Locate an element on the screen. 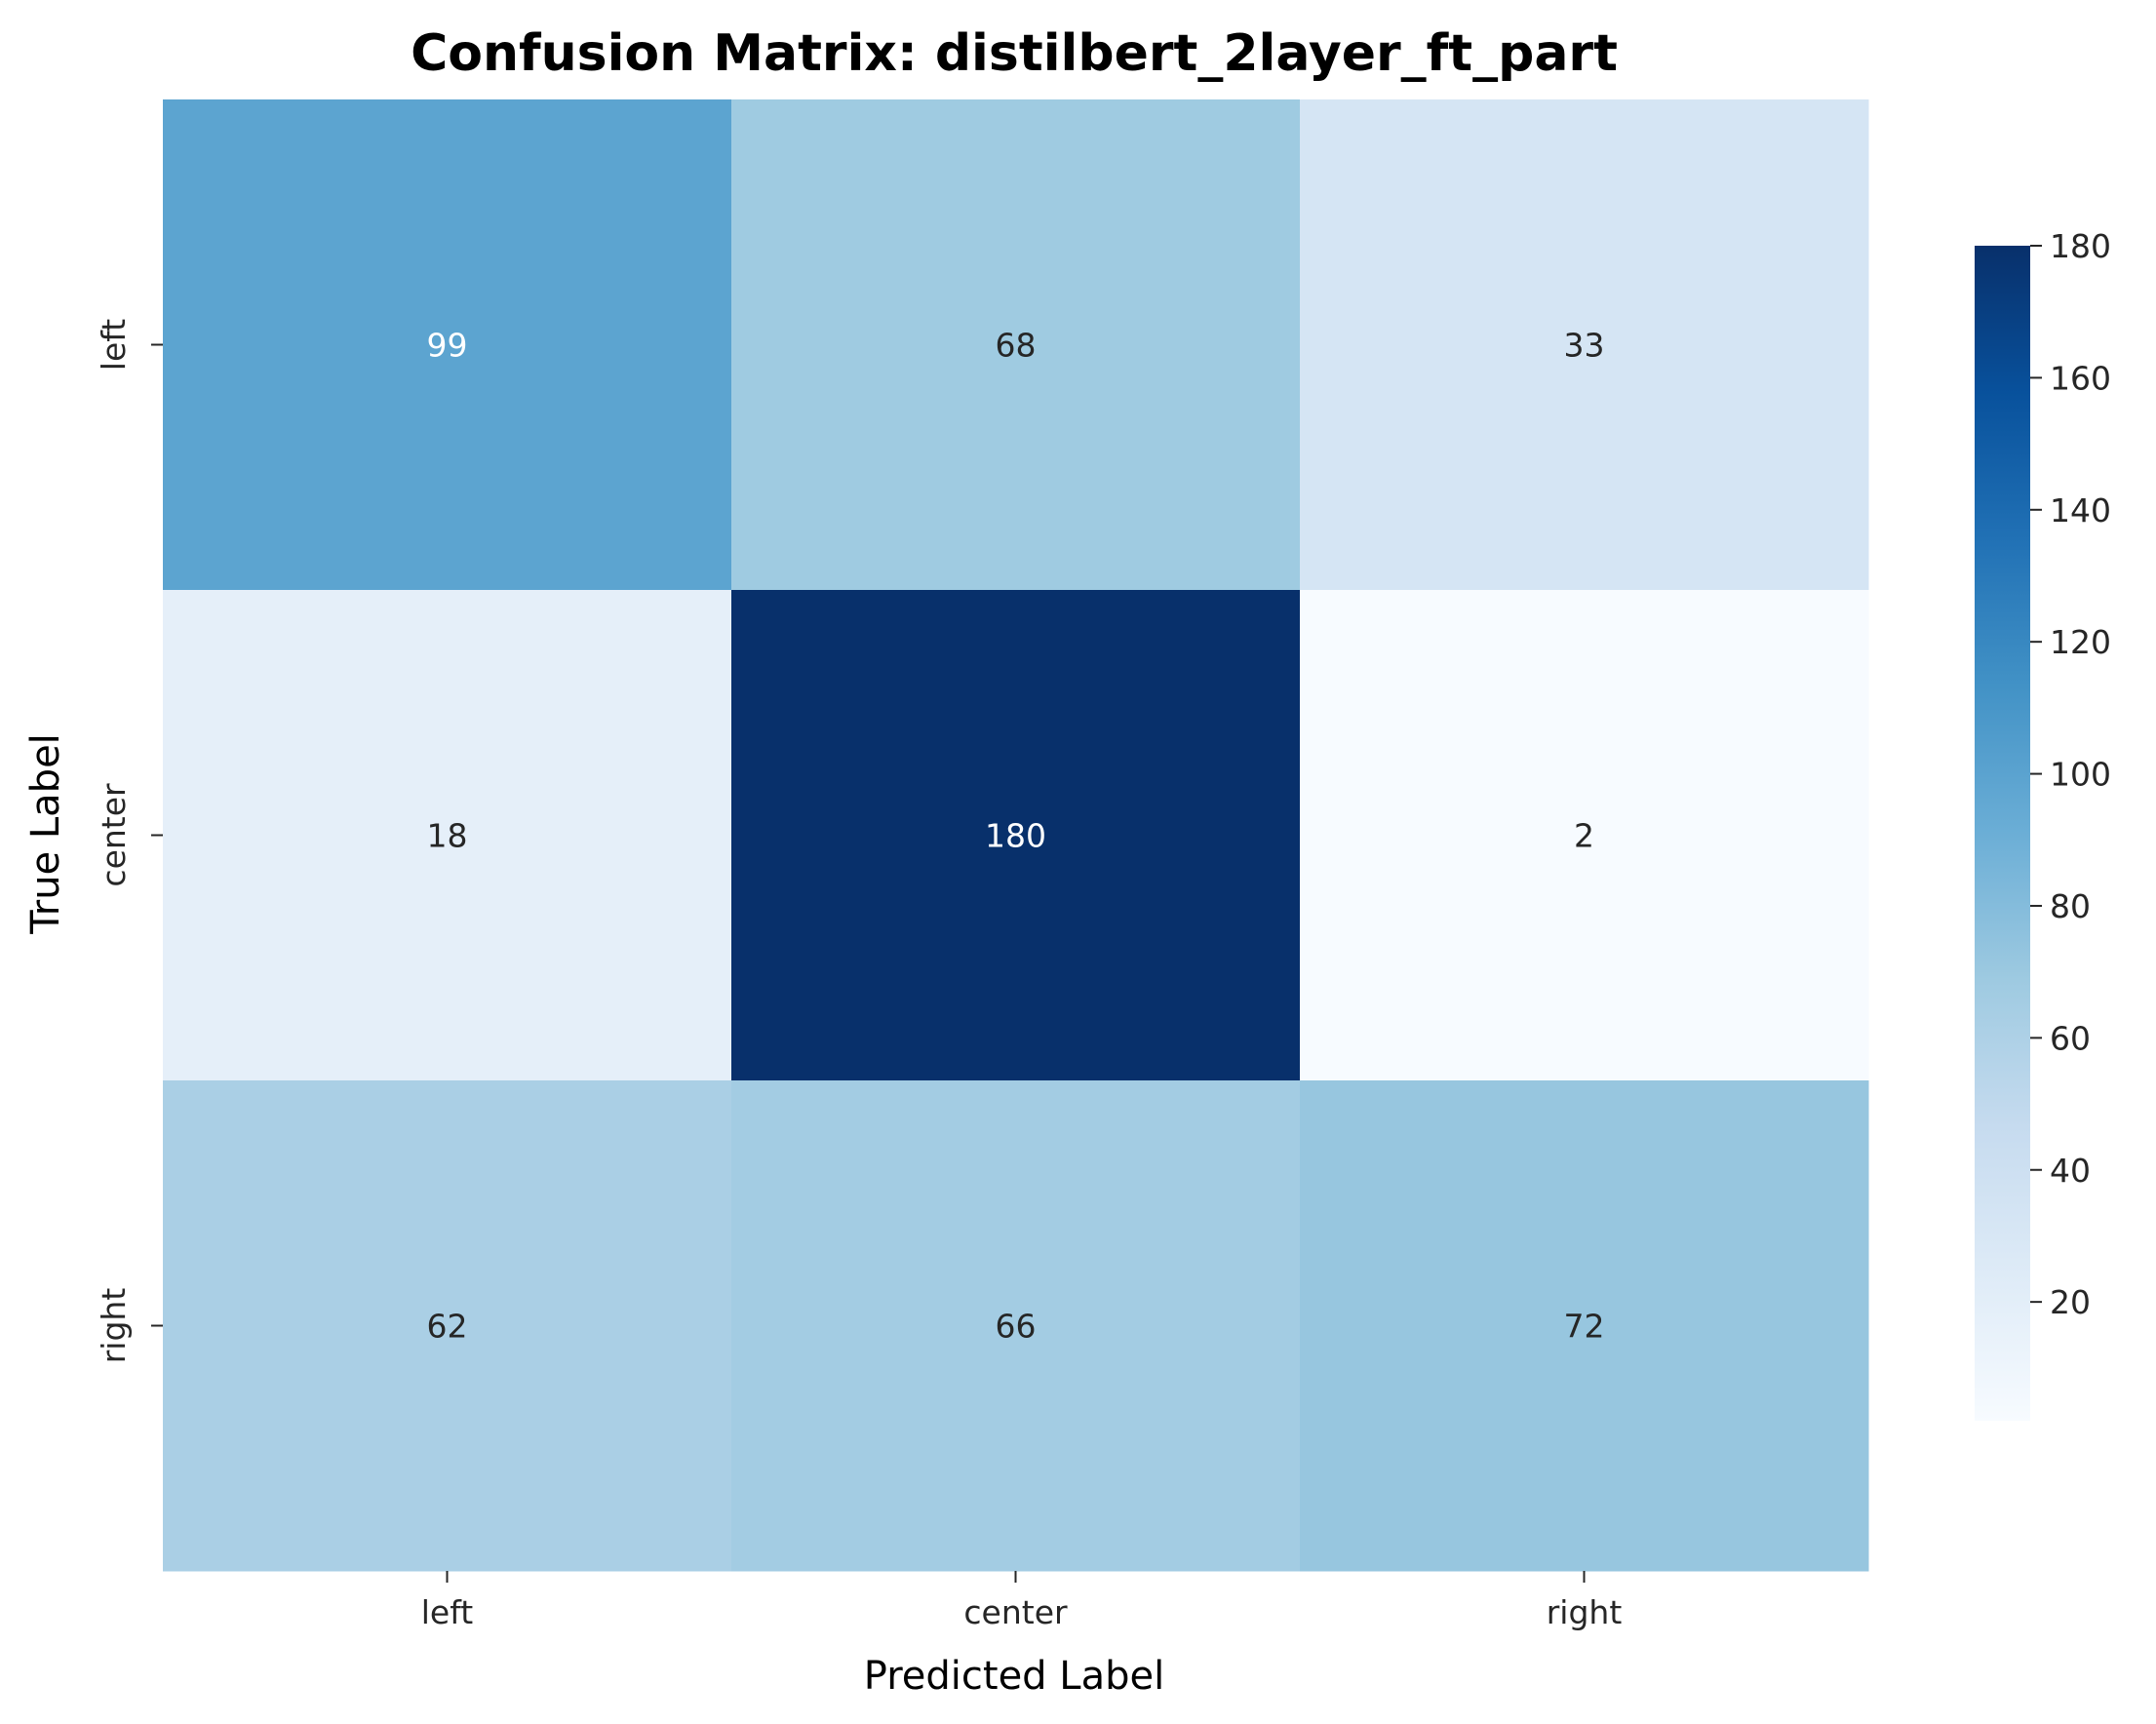 This screenshot has height=1724, width=2156. cell-value-right-left: 62 is located at coordinates (447, 1327).